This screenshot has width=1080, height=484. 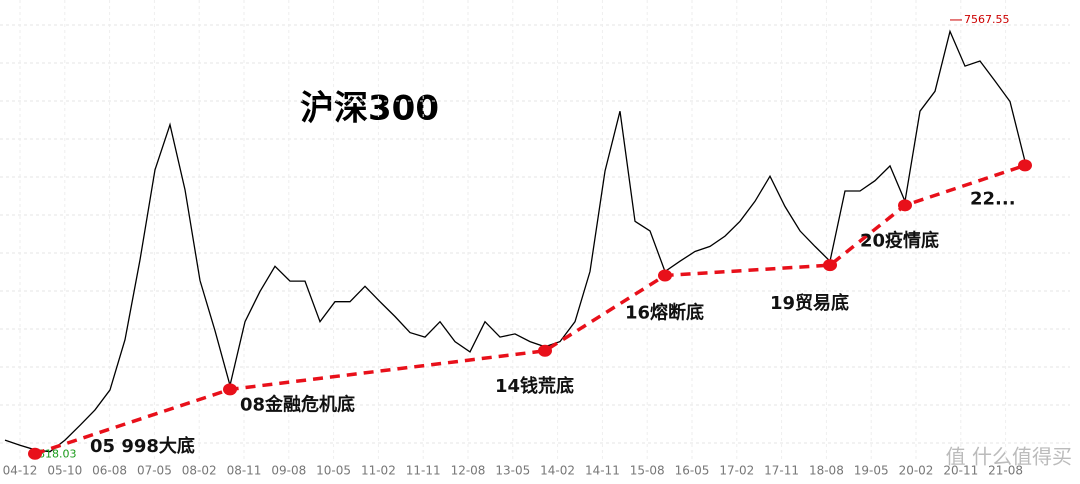 I want to click on x-tick-label: 10-05, so click(x=333, y=471).